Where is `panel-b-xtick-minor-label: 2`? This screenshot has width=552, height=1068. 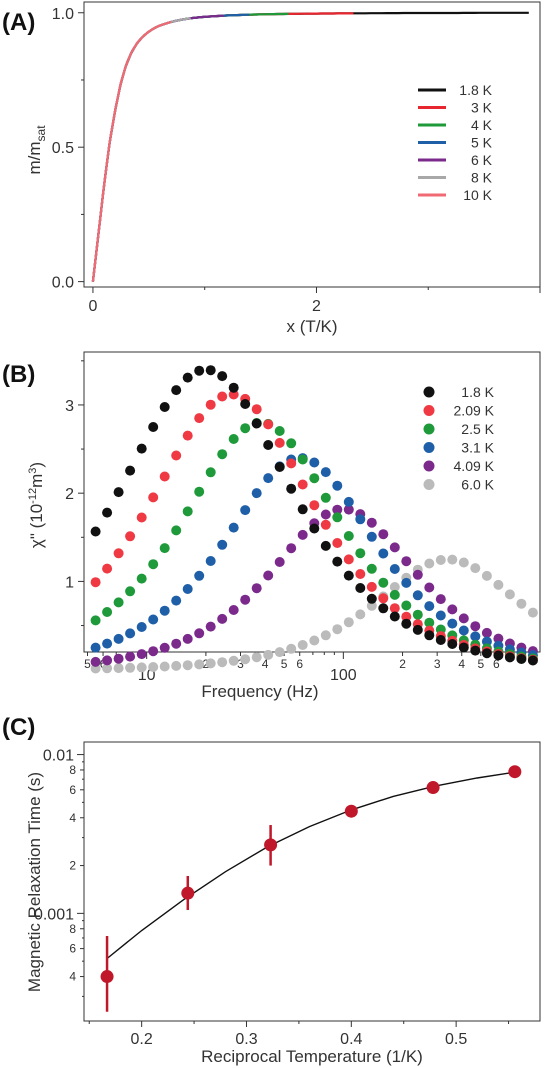
panel-b-xtick-minor-label: 2 is located at coordinates (402, 664).